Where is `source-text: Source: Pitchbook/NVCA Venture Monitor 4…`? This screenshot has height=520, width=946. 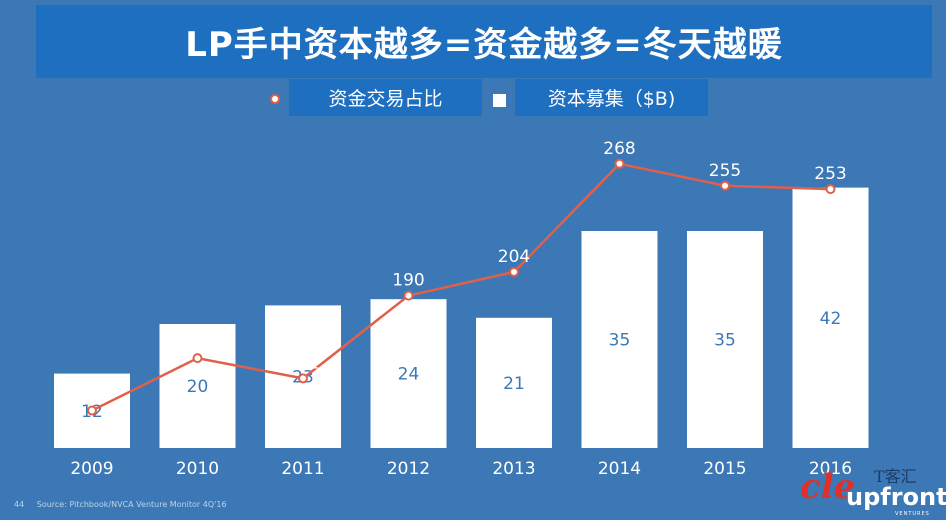
source-text: Source: Pitchbook/NVCA Venture Monitor 4… is located at coordinates (131, 504).